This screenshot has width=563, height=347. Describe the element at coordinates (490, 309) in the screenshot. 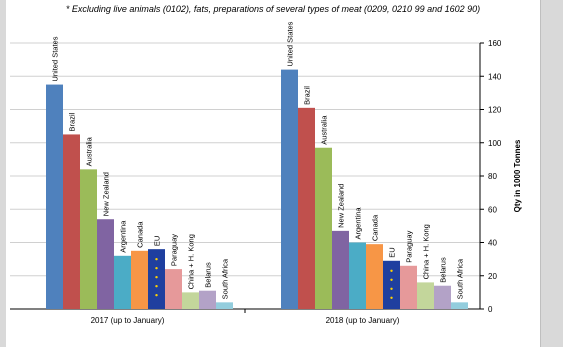

I see `y-tick-label: 0` at that location.